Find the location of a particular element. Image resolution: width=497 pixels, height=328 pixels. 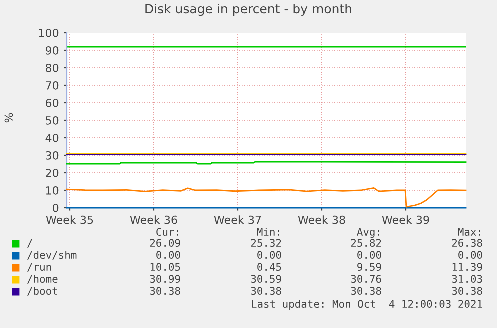

y-tick-label: 0 is located at coordinates (56, 208).